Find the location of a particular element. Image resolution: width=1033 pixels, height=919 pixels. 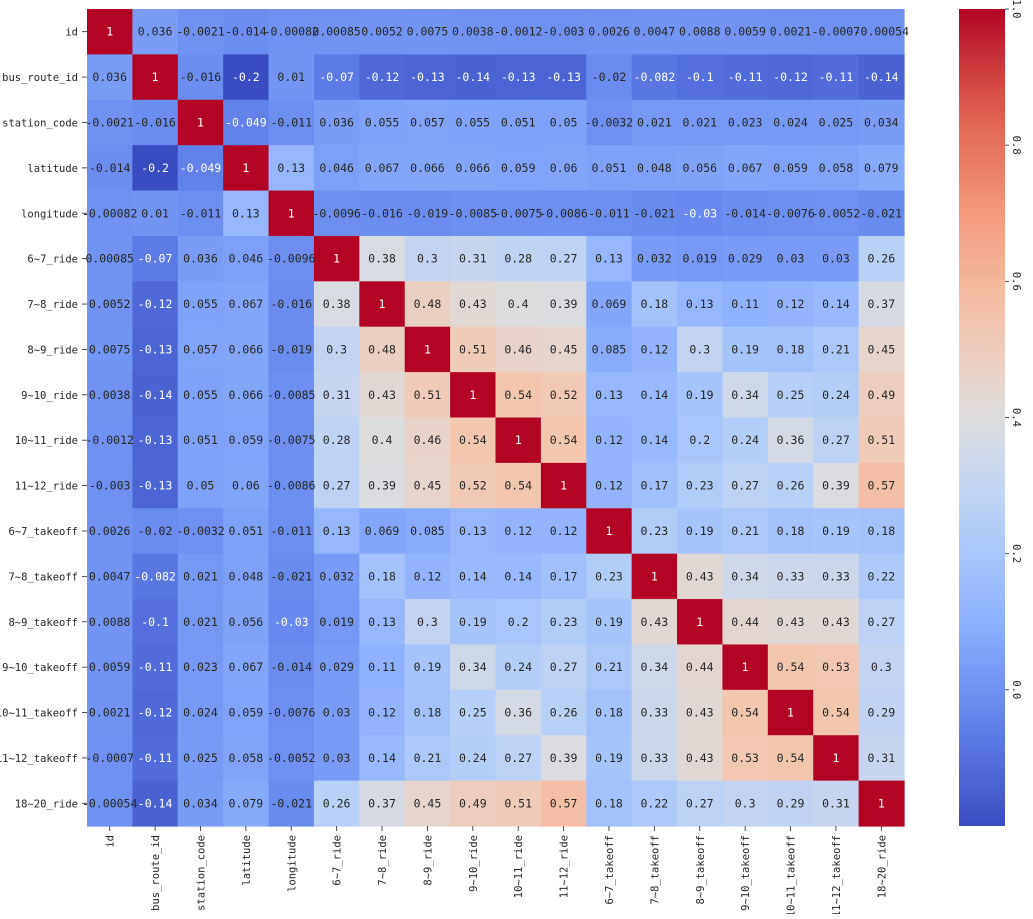

cell-annotation: 0.12 is located at coordinates (382, 713).